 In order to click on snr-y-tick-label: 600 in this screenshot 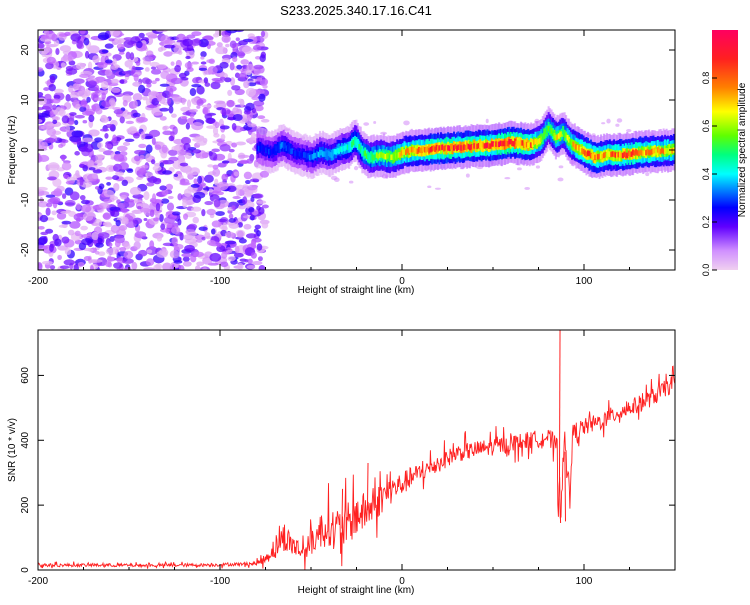, I will do `click(25, 375)`.